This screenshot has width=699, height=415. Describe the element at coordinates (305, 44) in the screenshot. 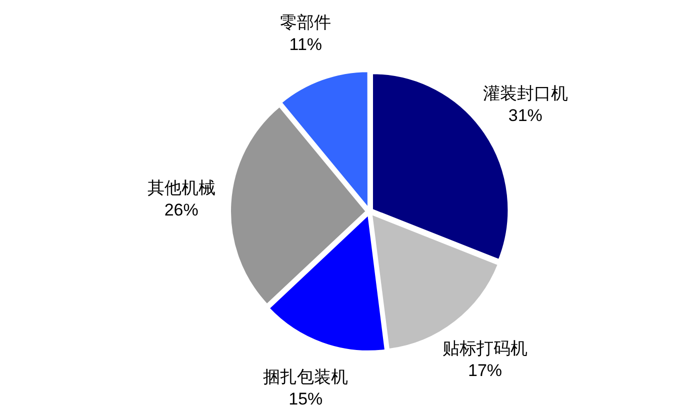

I see `data-label: 11%` at that location.